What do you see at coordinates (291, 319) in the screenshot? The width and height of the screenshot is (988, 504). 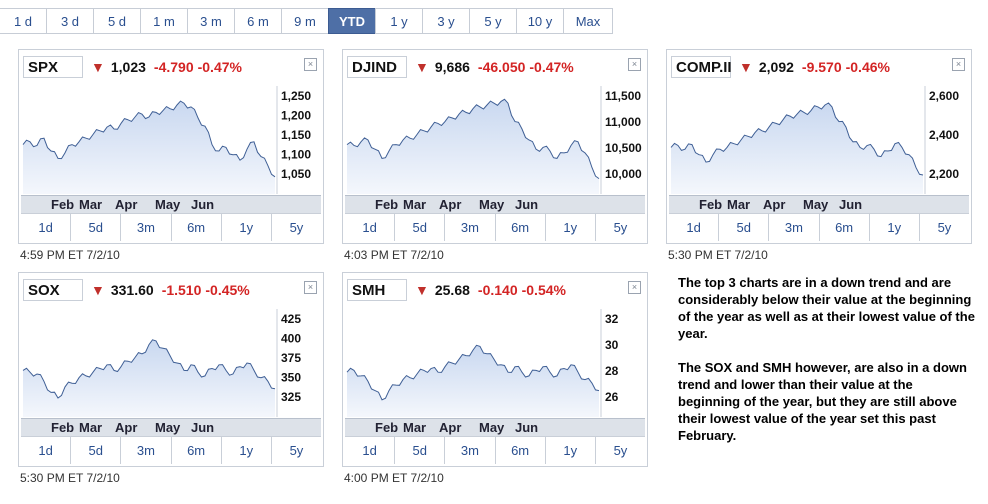 I see `y-tick-label: 425` at bounding box center [291, 319].